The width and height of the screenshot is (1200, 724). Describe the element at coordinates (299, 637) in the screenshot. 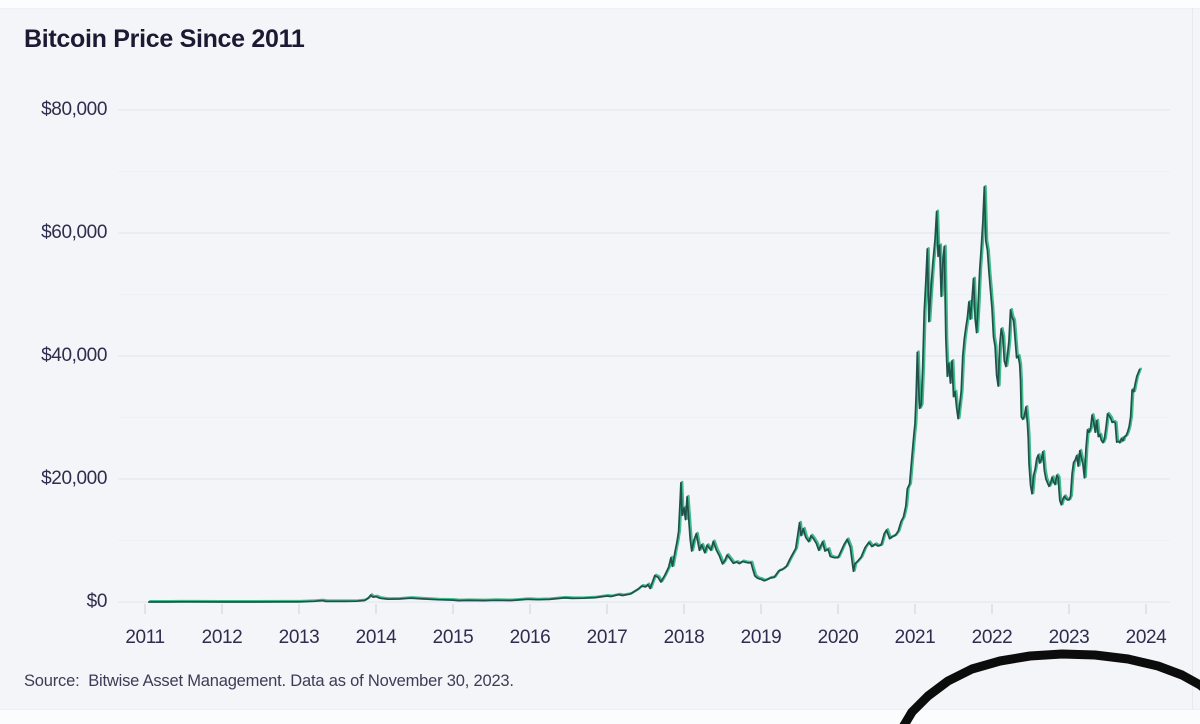

I see `x-axis-label: 2013` at that location.